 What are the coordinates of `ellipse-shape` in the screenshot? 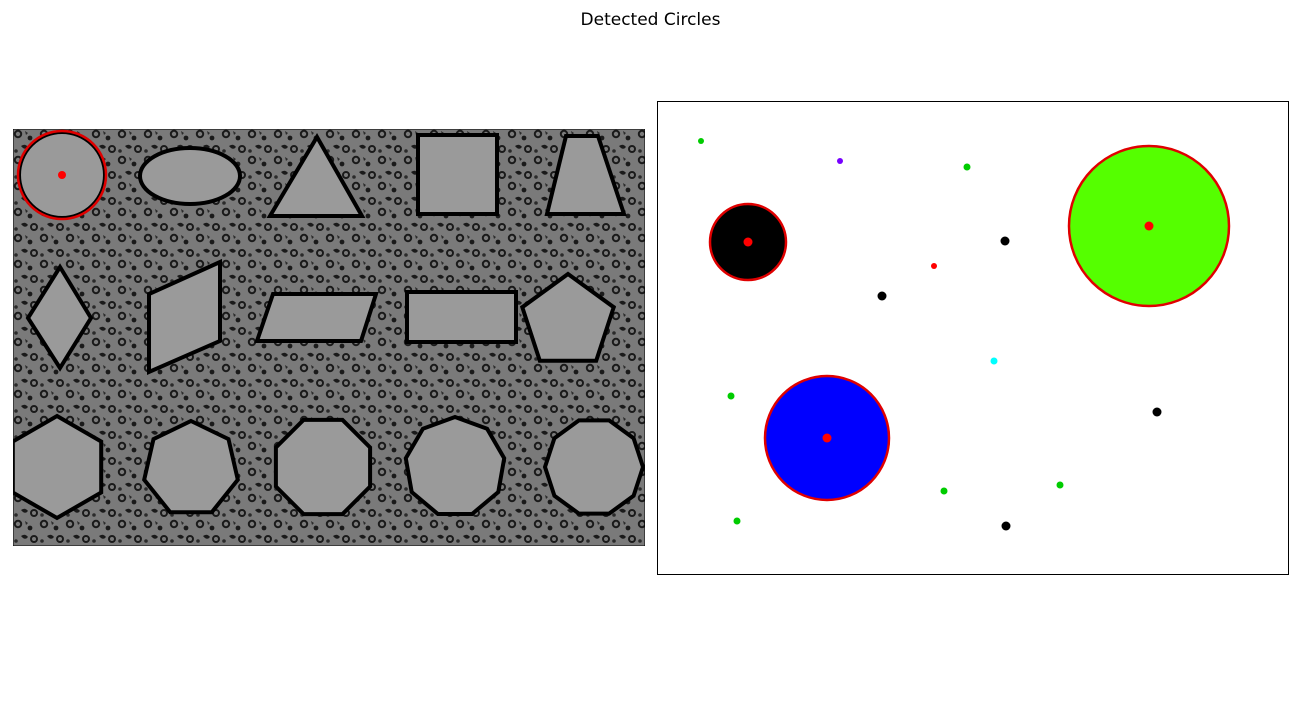 It's located at (190, 176).